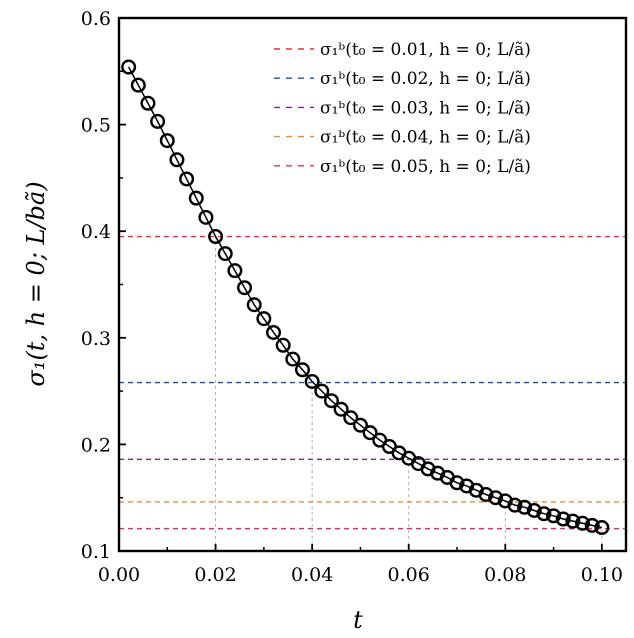 Image resolution: width=634 pixels, height=638 pixels. I want to click on y-tick-label: 0.2, so click(96, 445).